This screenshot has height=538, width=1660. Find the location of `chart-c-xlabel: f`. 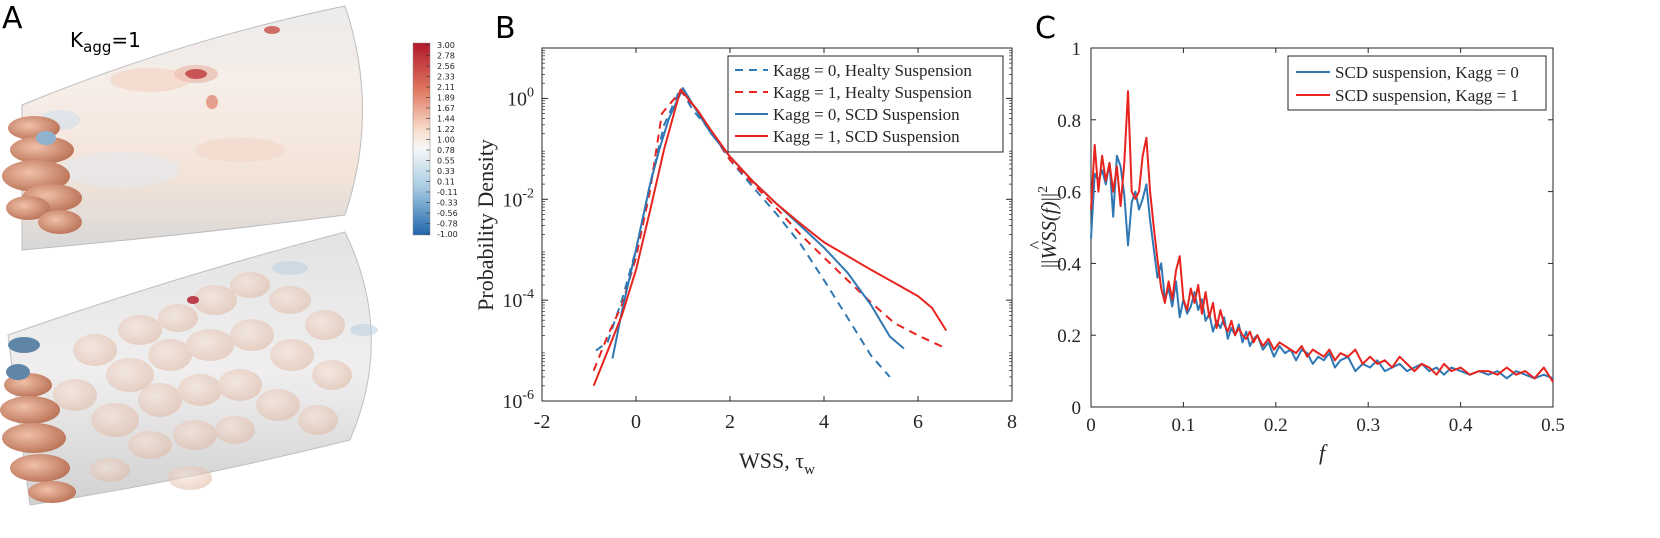

chart-c-xlabel: f is located at coordinates (1323, 452).